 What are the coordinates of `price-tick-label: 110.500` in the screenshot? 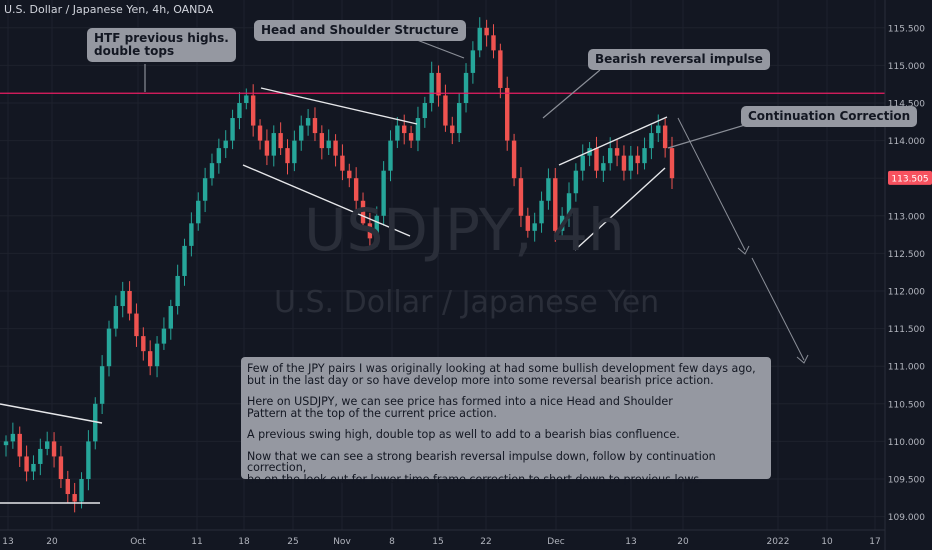 It's located at (906, 405).